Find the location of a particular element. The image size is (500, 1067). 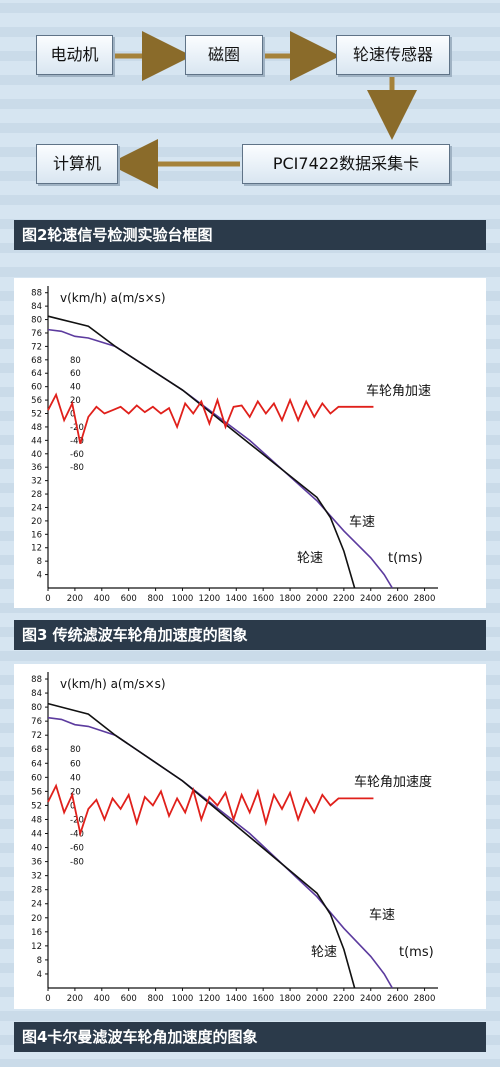

box-computer: 计算机 is located at coordinates (77, 164).